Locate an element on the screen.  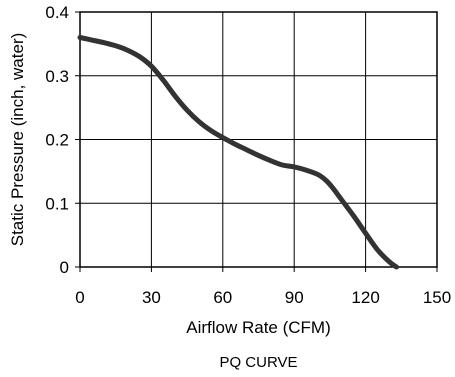
y-tick-label: 0.3 is located at coordinates (57, 76).